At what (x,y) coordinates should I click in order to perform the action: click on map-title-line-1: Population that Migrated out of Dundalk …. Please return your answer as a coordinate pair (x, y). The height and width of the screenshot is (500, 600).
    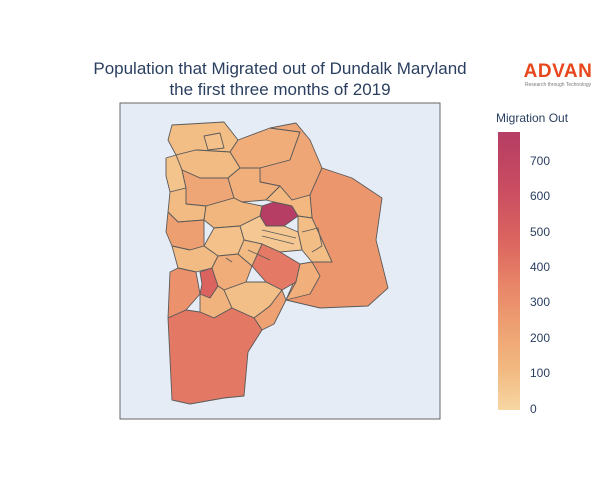
    Looking at the image, I should click on (280, 68).